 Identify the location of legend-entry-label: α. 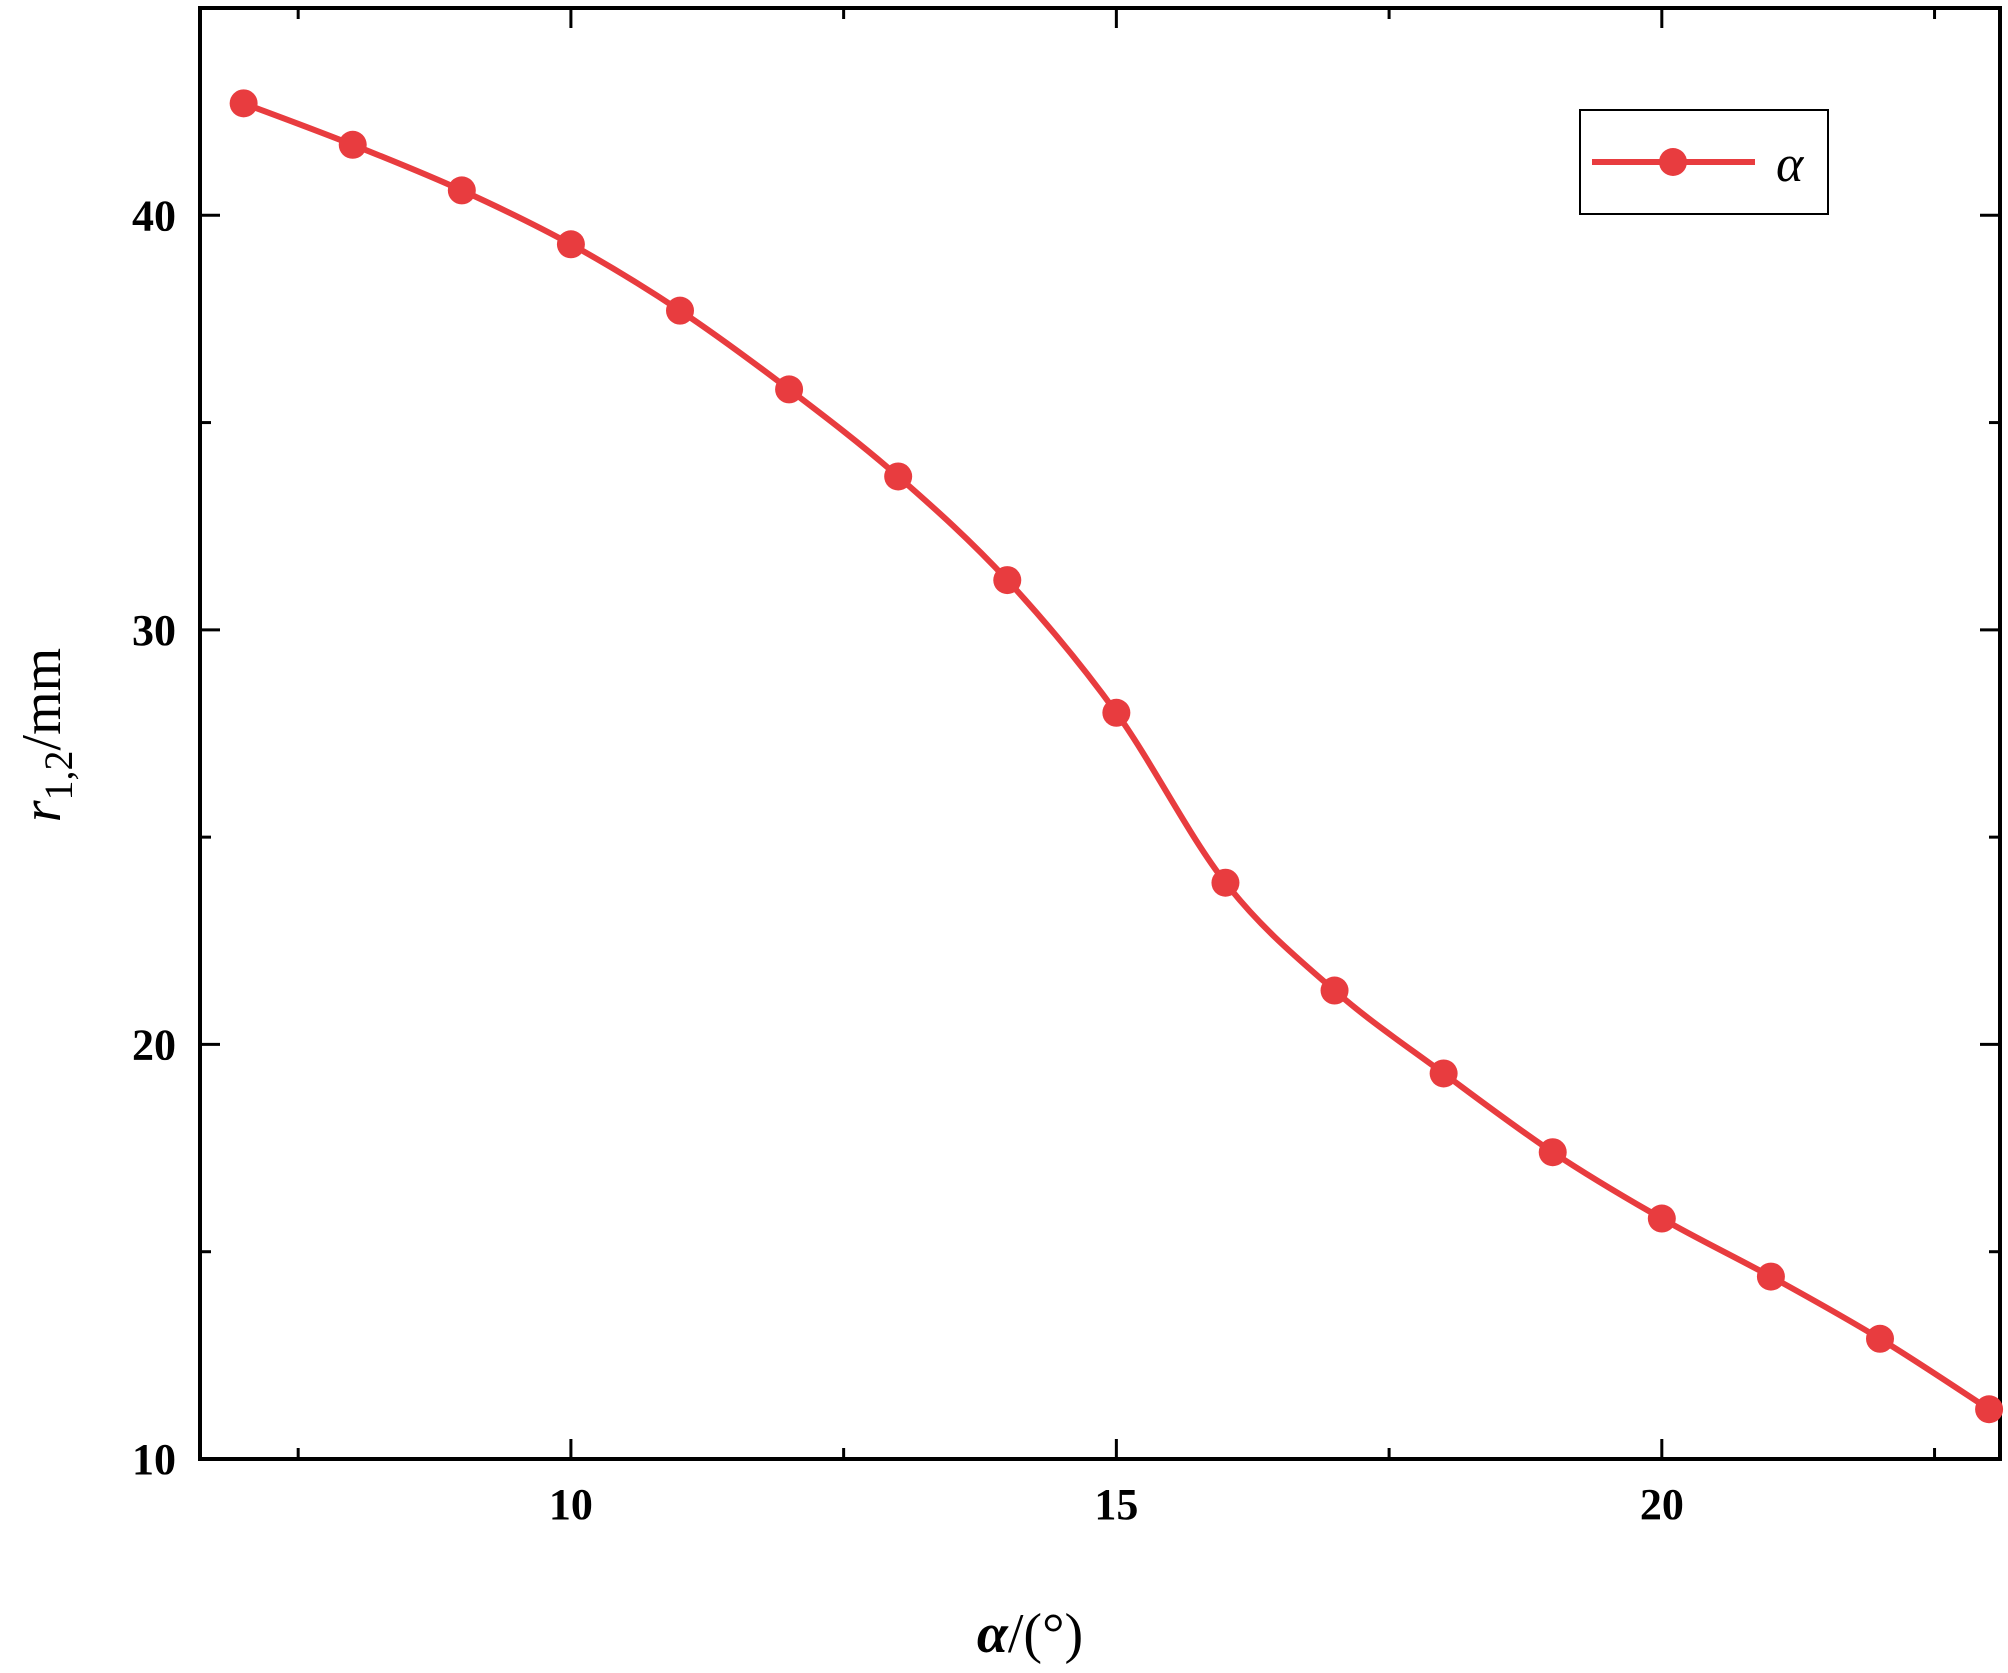
(1790, 164).